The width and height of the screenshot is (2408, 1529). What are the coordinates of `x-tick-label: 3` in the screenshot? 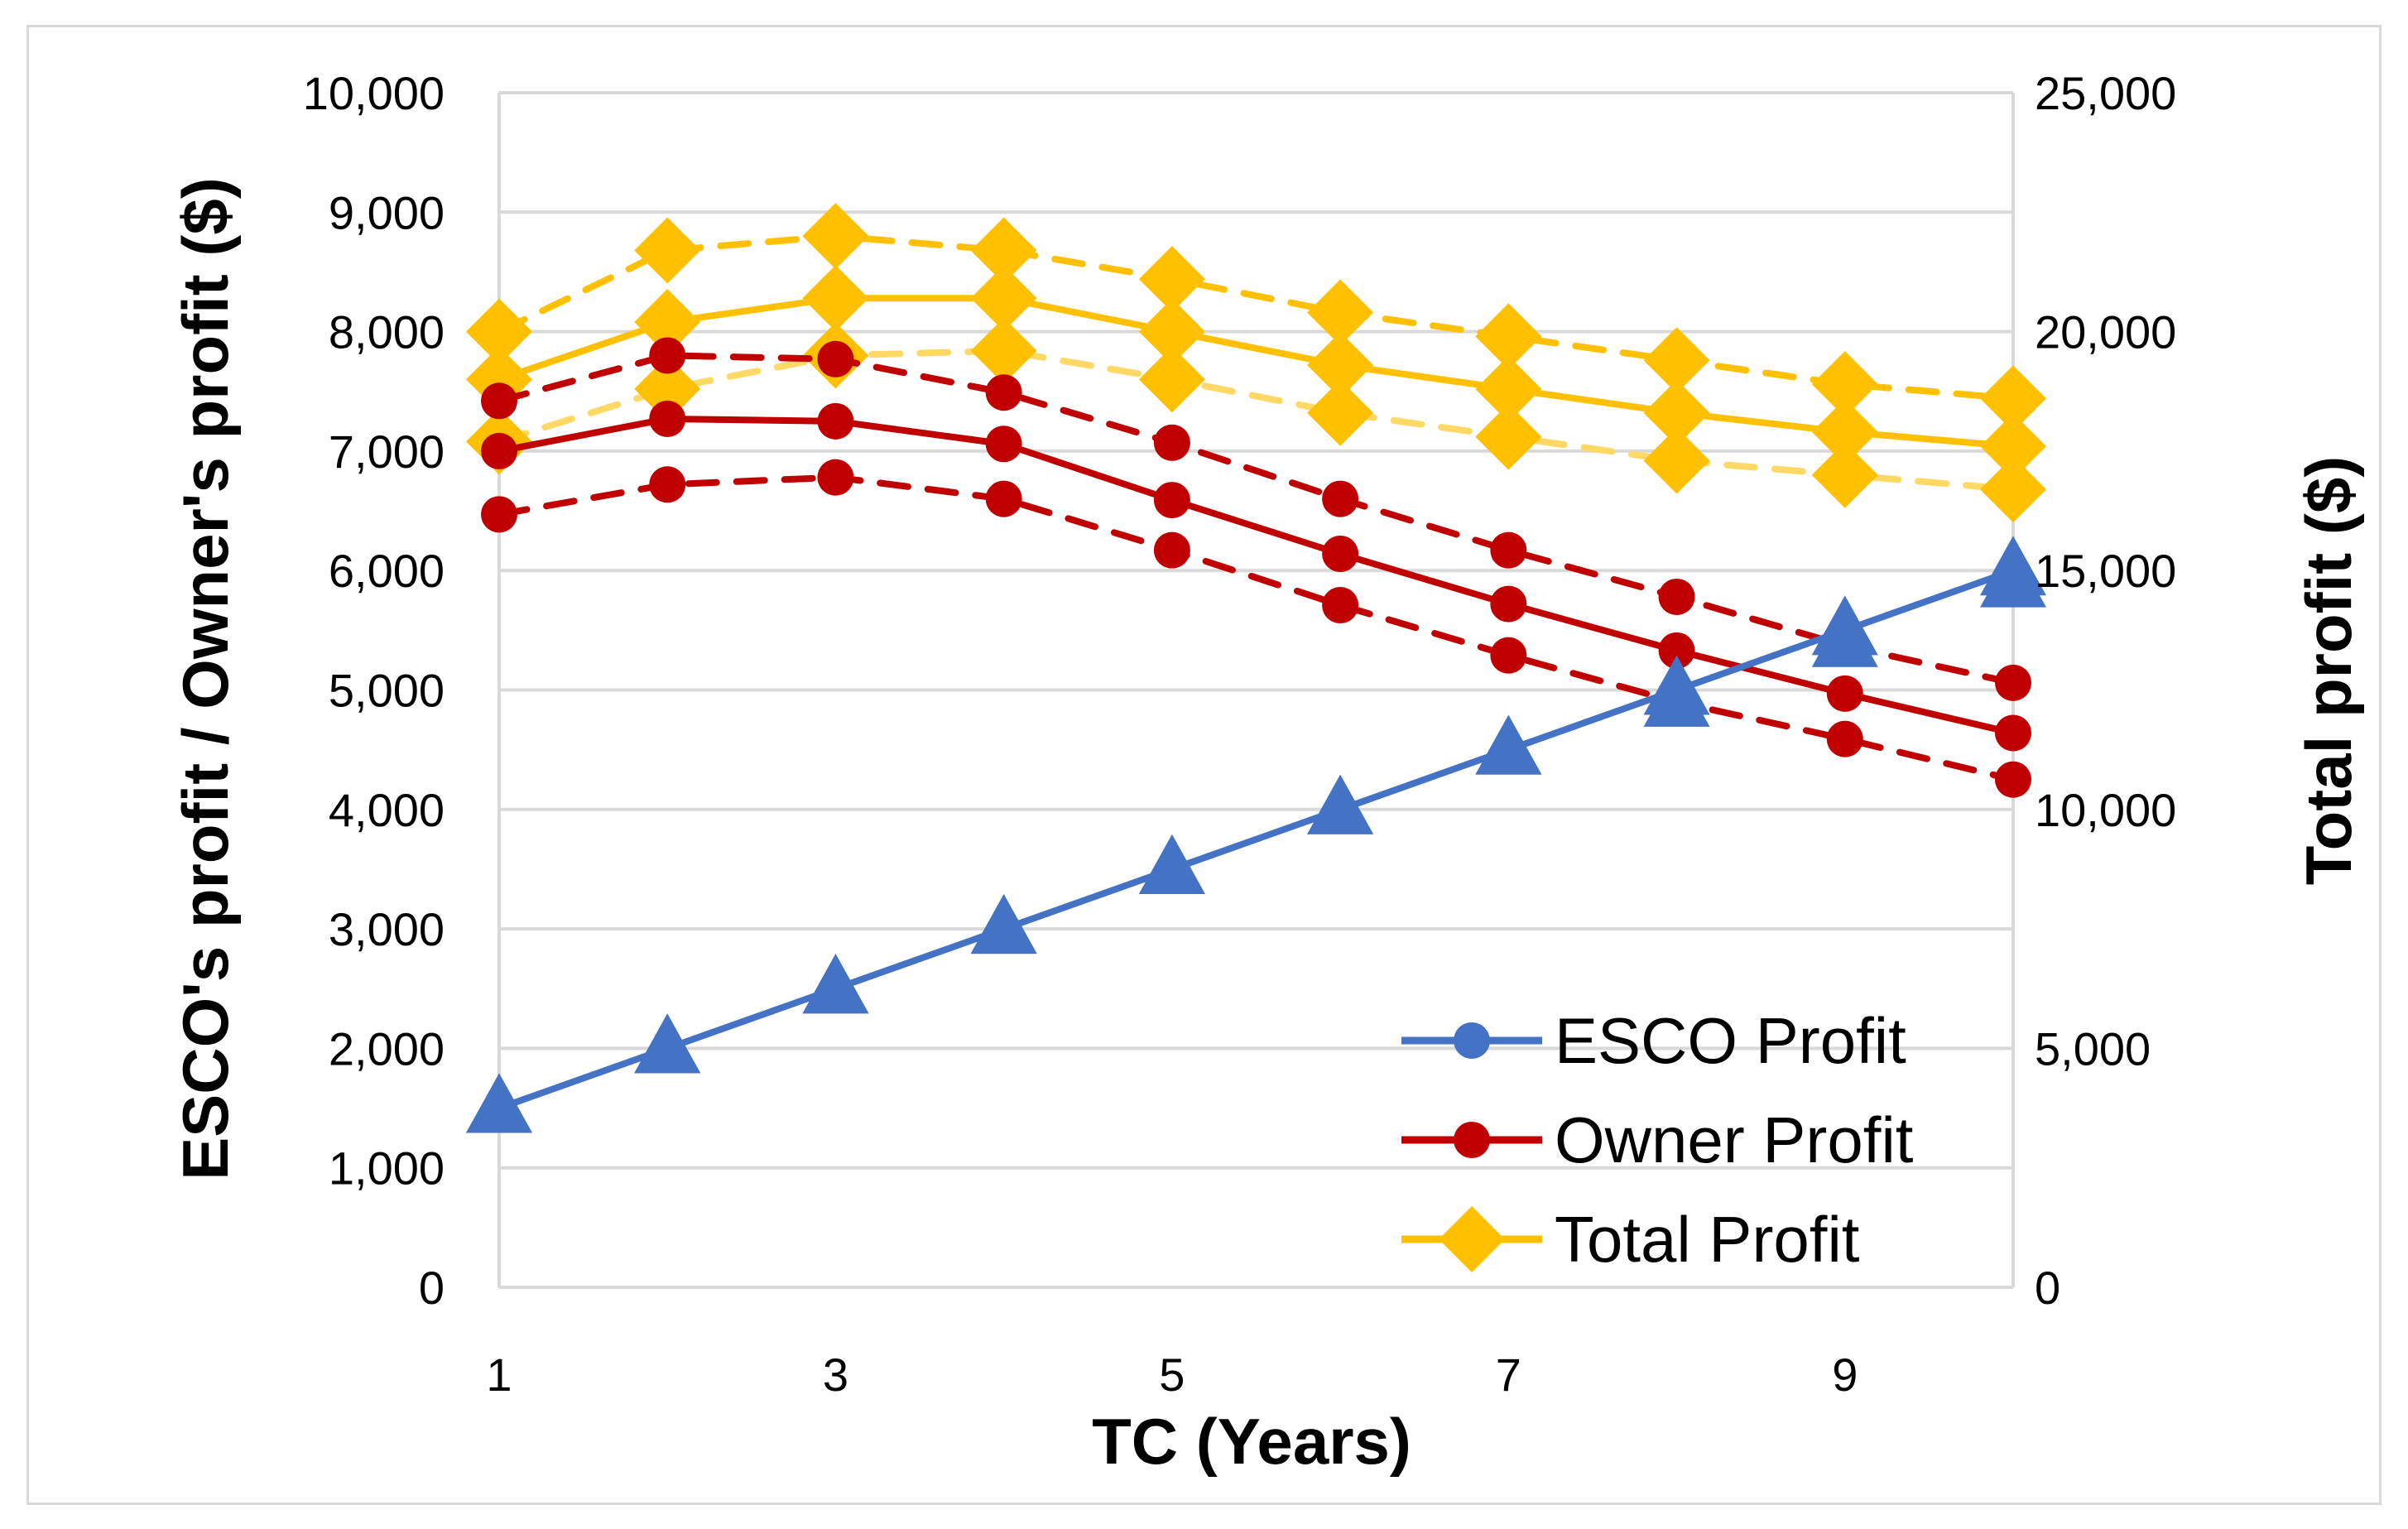 It's located at (835, 1375).